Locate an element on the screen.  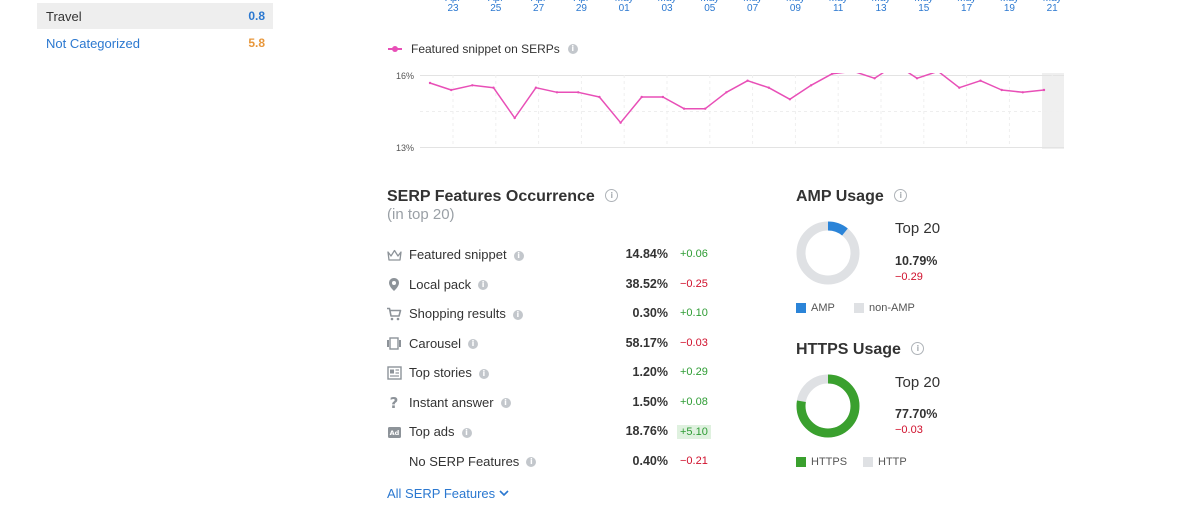
all-serp-features-link: All SERP Features is located at coordinates (448, 493).